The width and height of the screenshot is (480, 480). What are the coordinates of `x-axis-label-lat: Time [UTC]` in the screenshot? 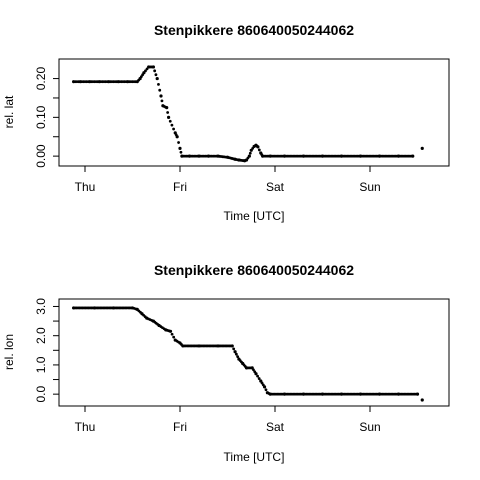 It's located at (254, 216).